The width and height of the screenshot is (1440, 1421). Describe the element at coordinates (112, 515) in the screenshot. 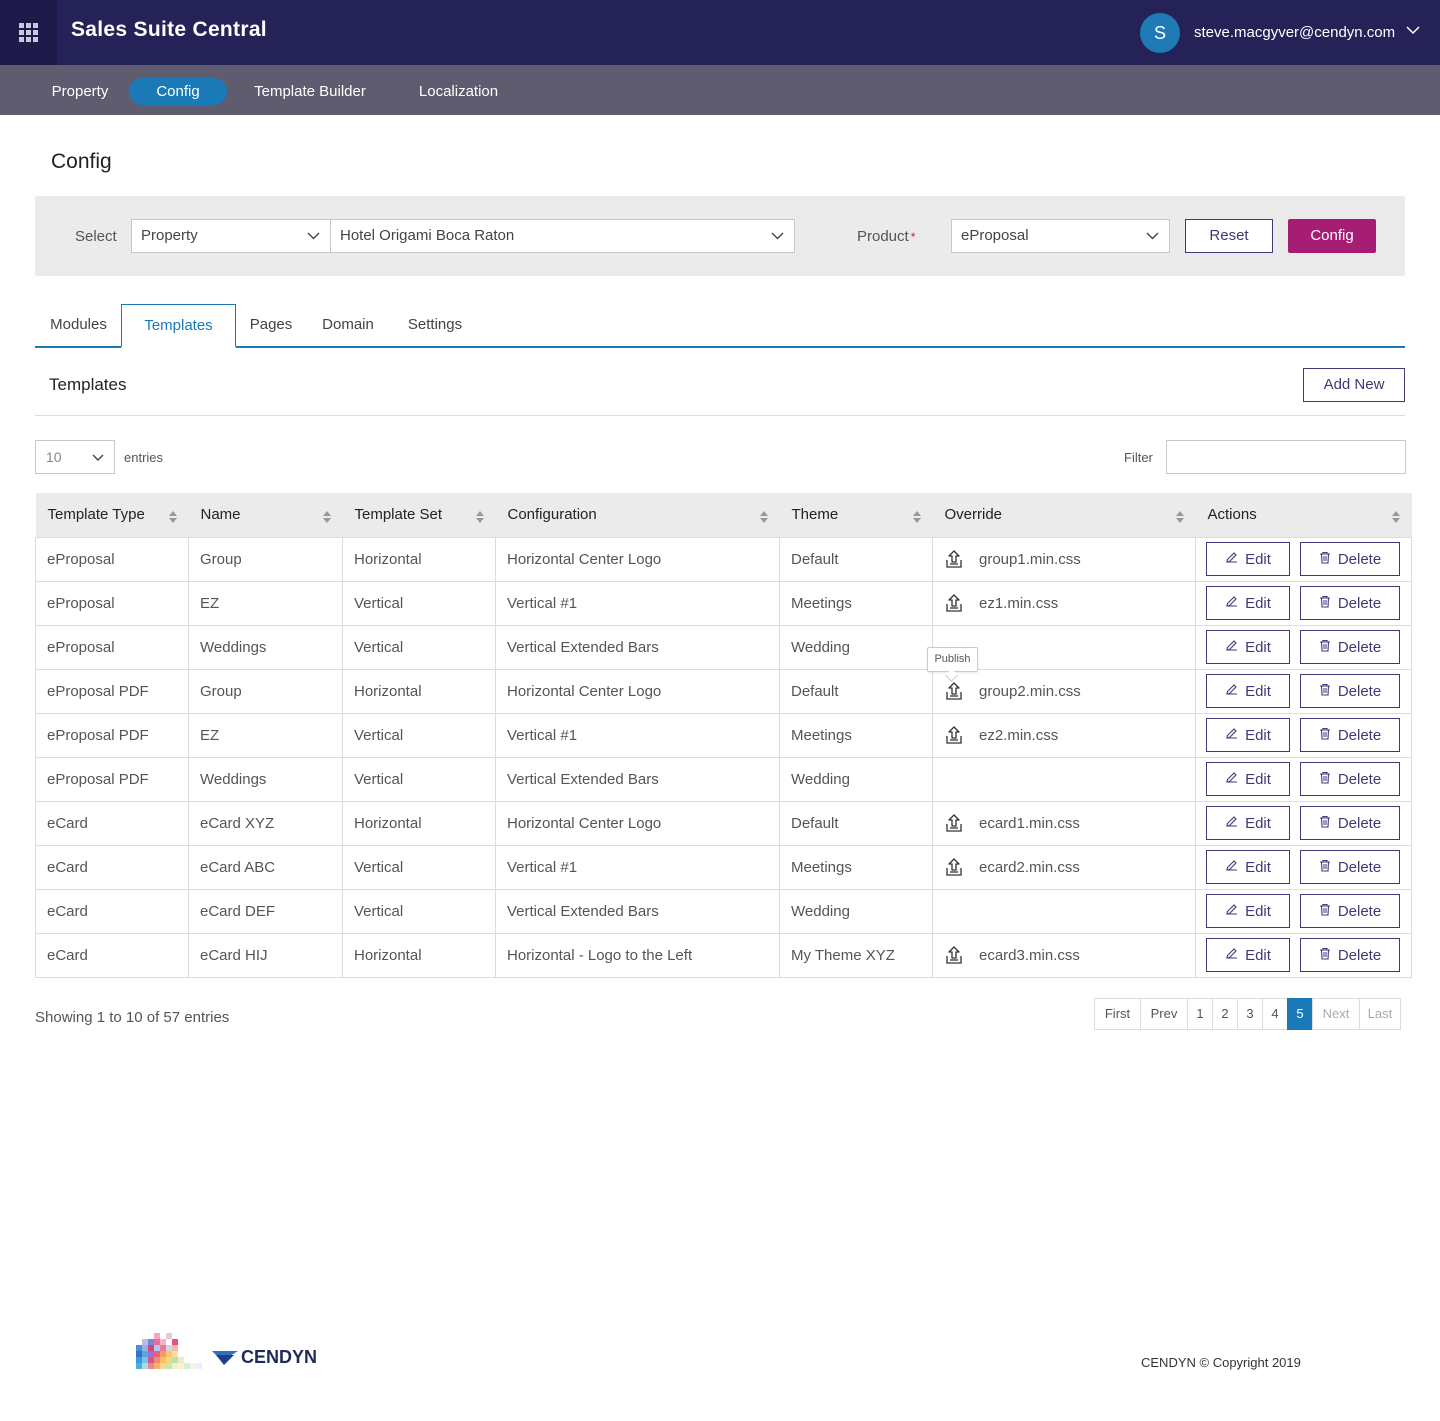

I see `column-header: Template Type` at that location.